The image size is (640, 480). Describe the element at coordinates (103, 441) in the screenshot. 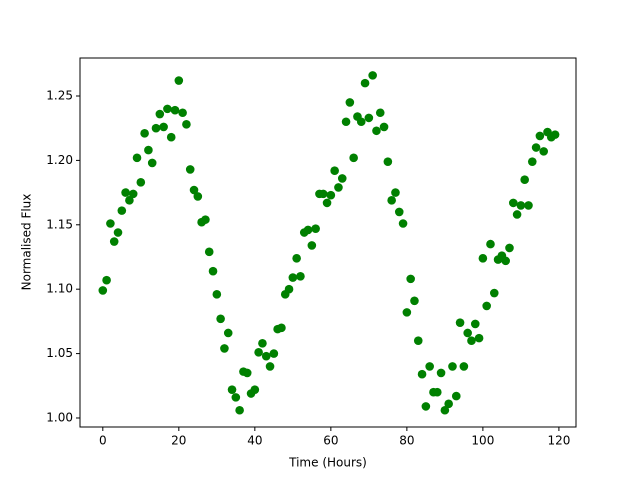

I see `x-tick-label: 0` at that location.